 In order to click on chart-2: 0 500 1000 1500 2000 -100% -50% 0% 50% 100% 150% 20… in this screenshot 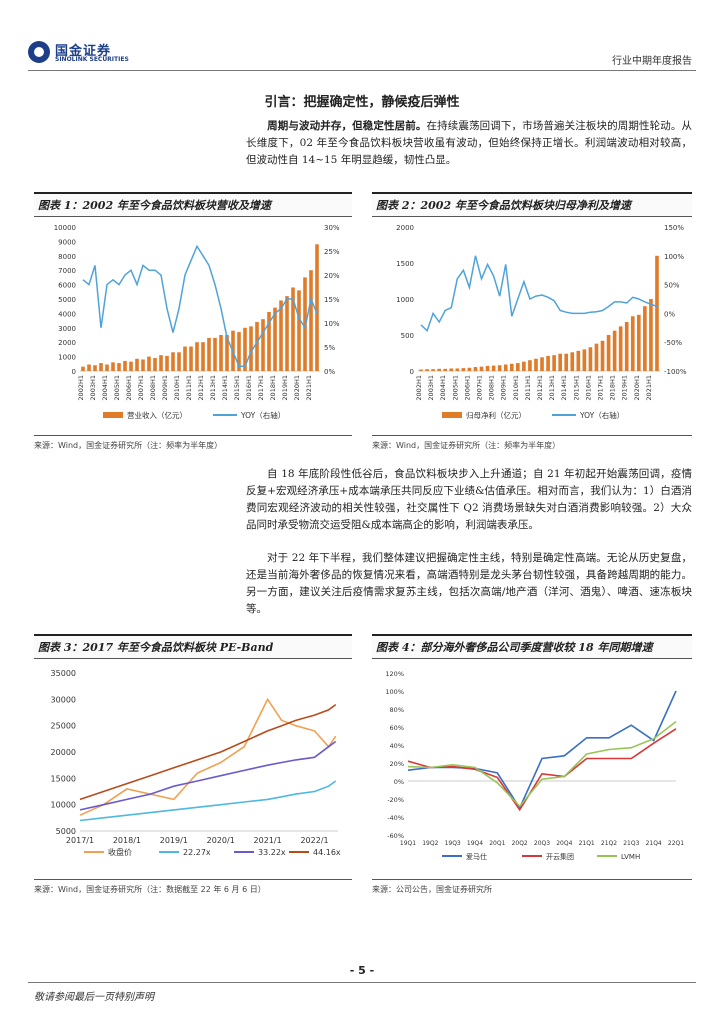, I will do `click(541, 322)`.